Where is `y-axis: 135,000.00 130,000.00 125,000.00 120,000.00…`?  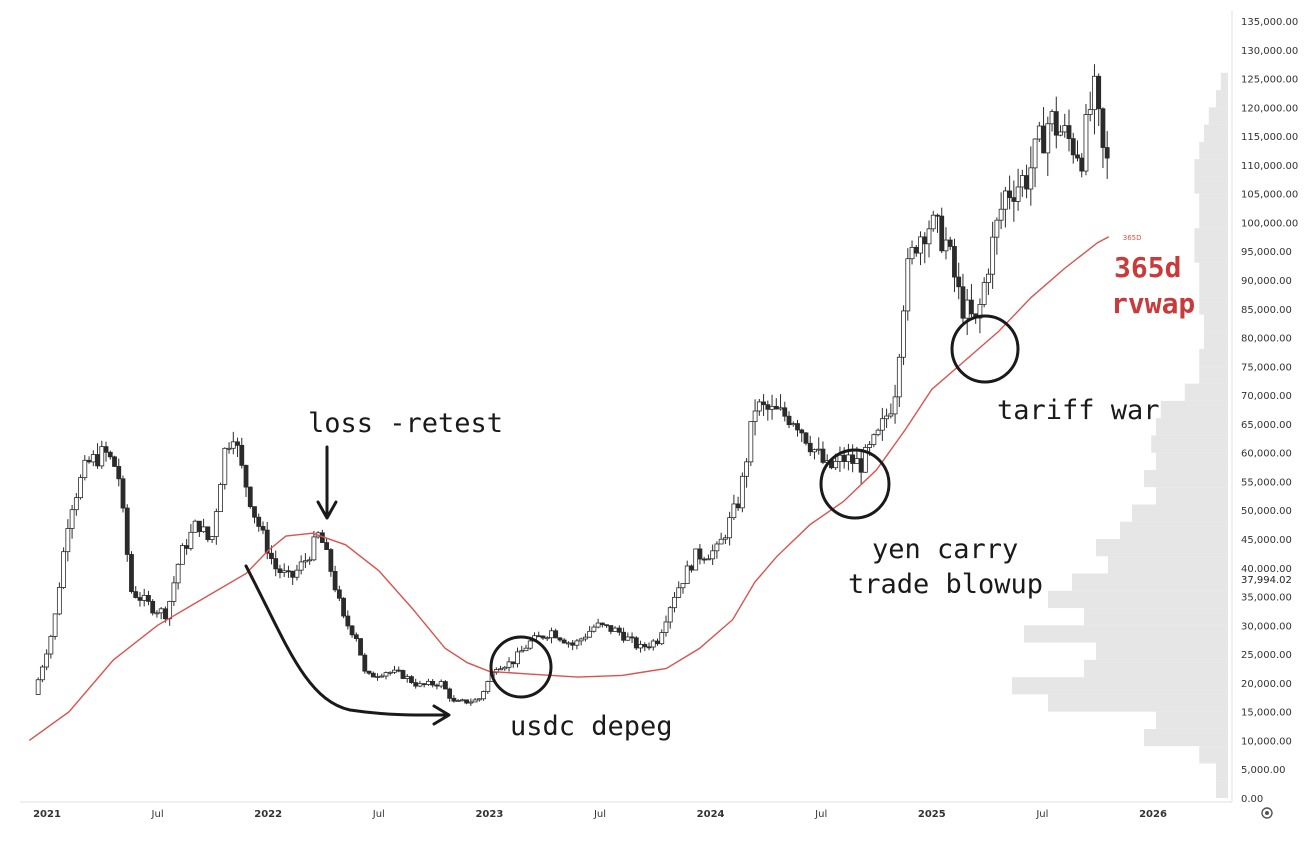
y-axis: 135,000.00 130,000.00 125,000.00 120,000.00… is located at coordinates (1264, 408).